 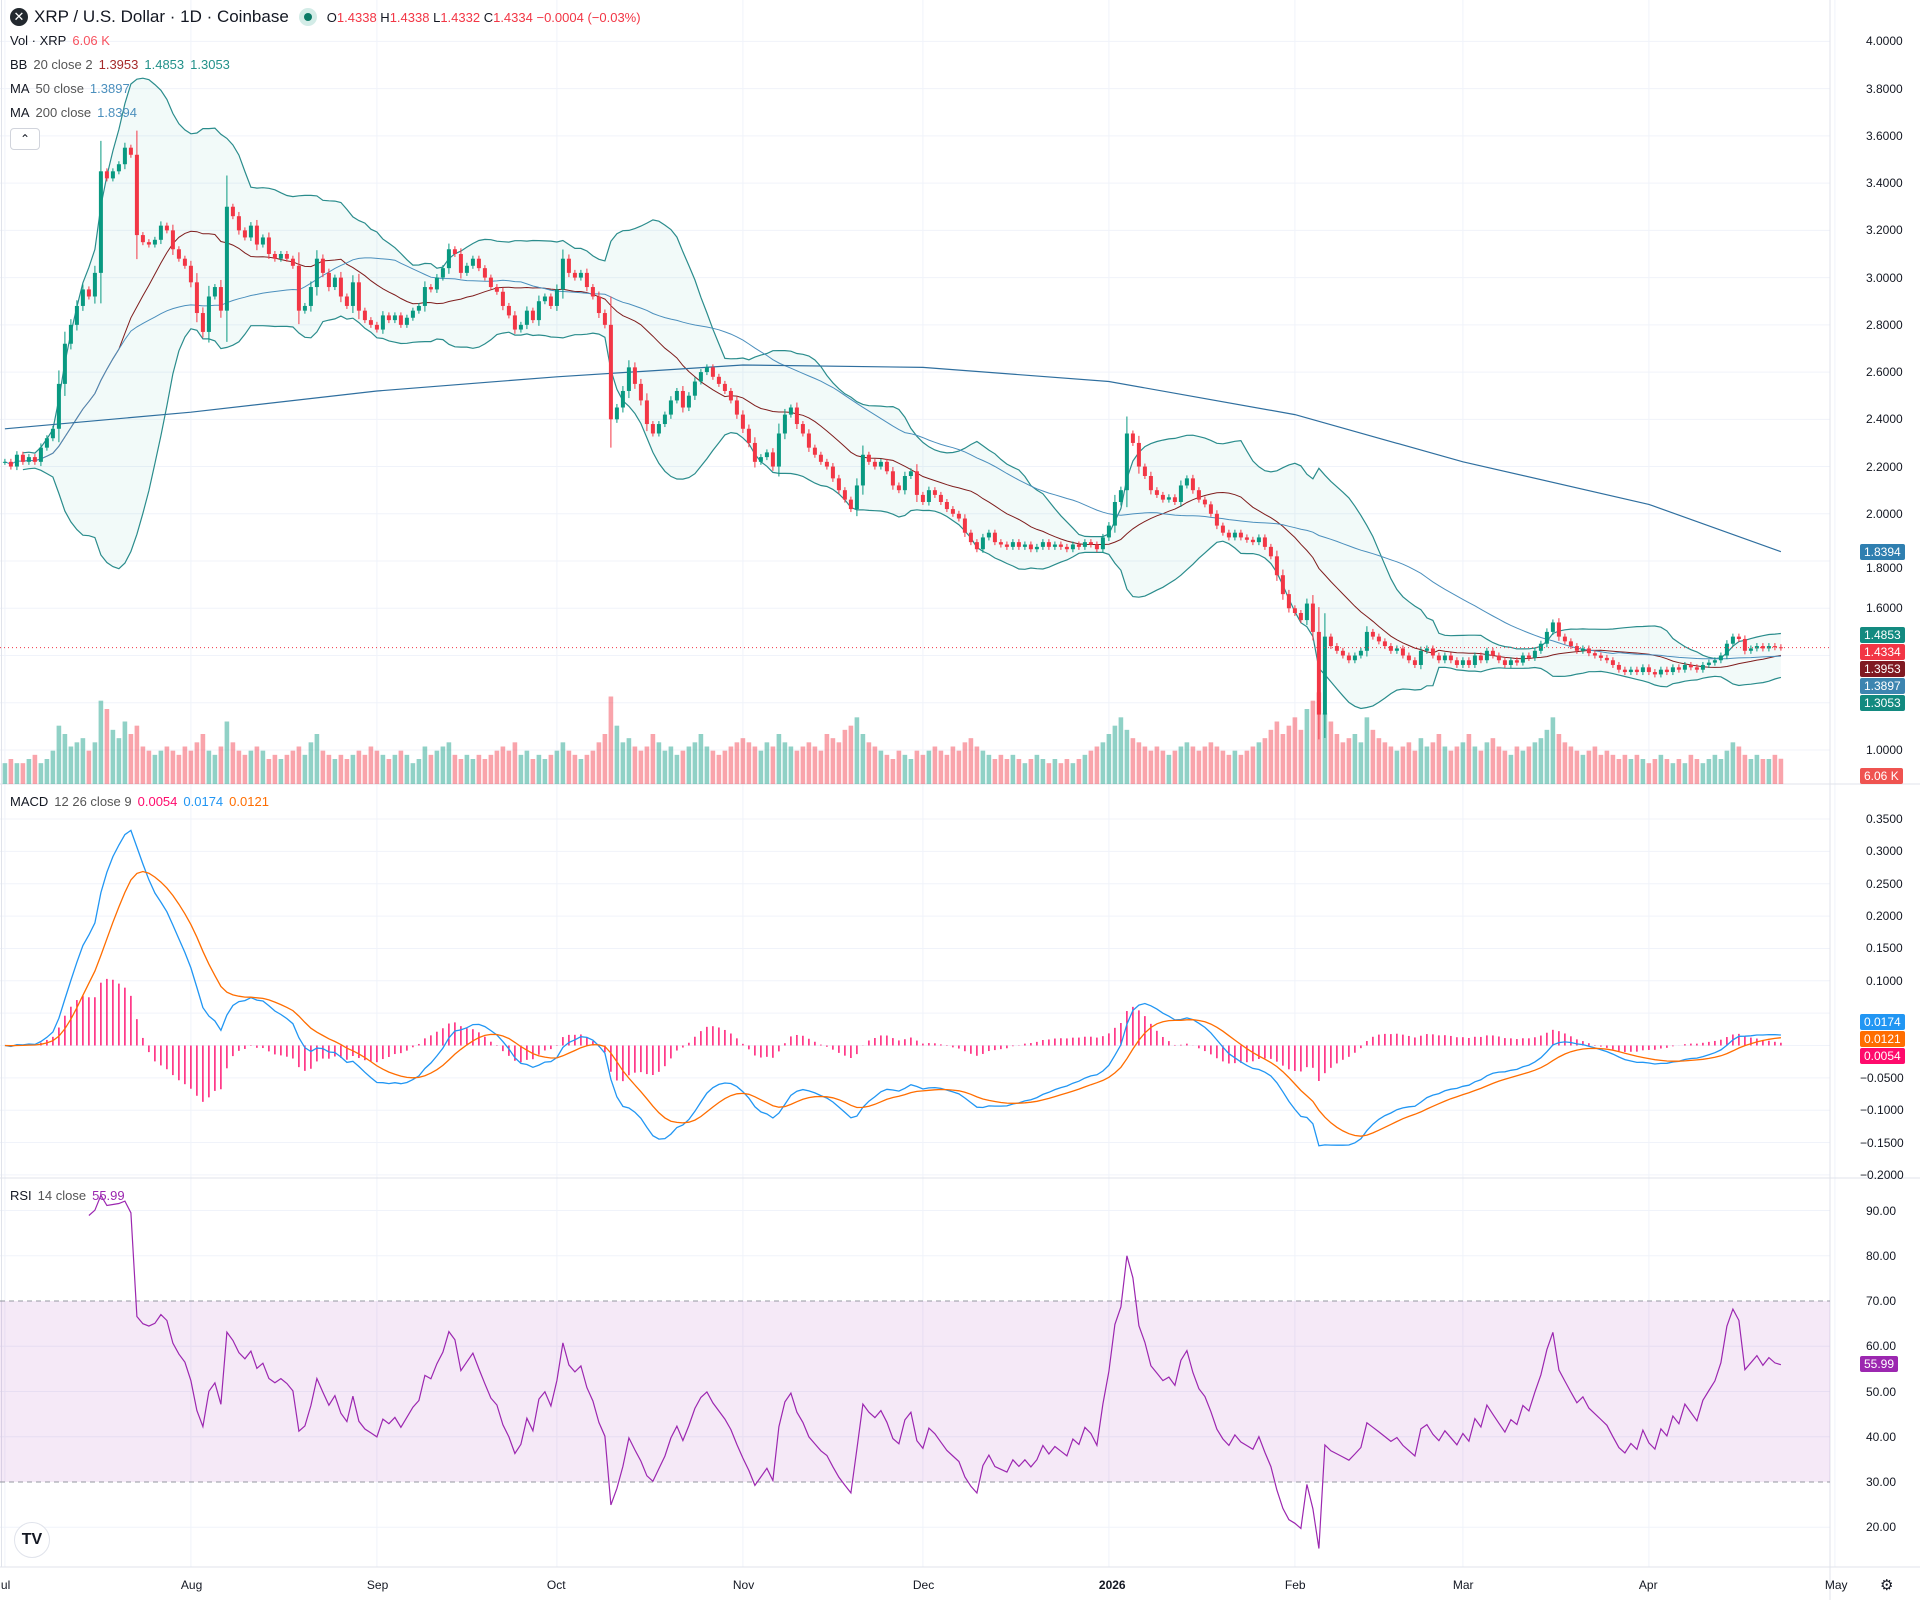 What do you see at coordinates (161, 16) in the screenshot?
I see `symbol-title: XRP / U.S. Dollar · 1D · Coinbase` at bounding box center [161, 16].